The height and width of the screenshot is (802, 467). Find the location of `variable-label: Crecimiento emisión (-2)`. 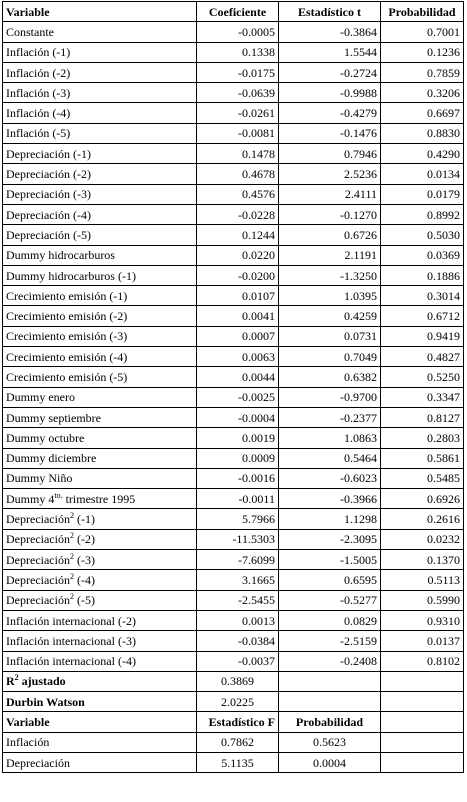

variable-label: Crecimiento emisión (-2) is located at coordinates (67, 316).